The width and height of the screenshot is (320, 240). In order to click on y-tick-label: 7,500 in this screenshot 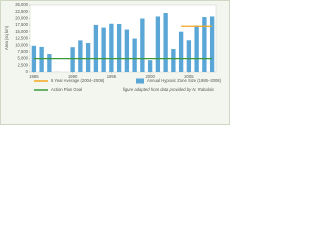, I will do `click(23, 51)`.